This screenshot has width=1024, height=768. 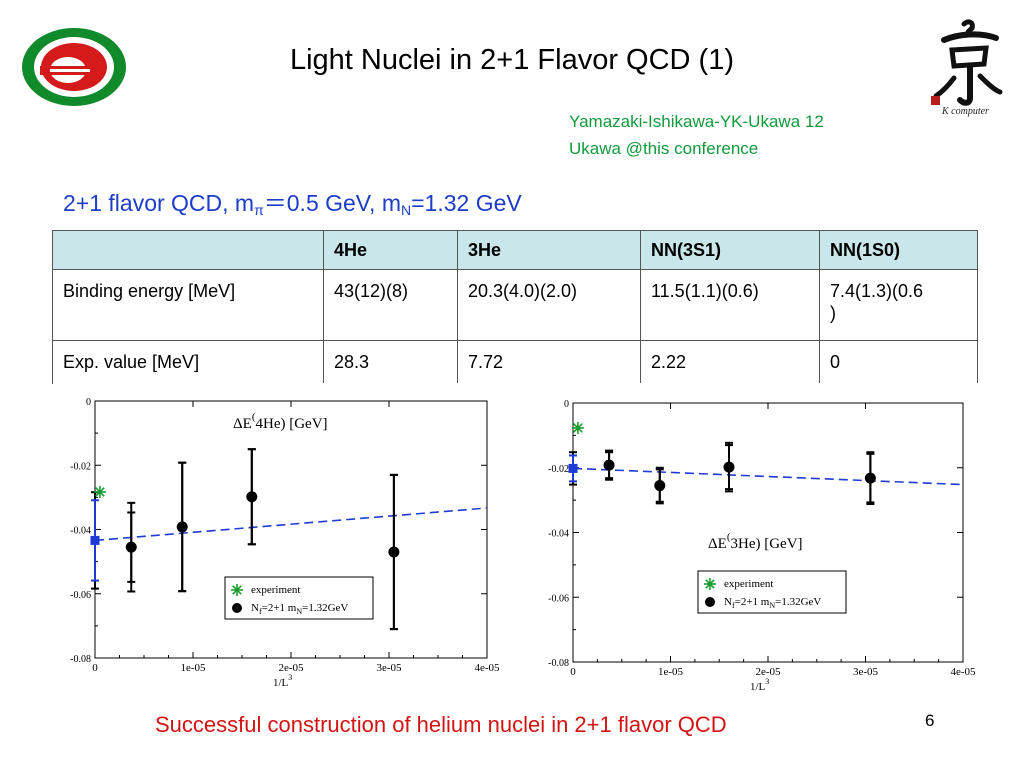 I want to click on reference-line-2: Ukawa @this conference, so click(x=664, y=148).